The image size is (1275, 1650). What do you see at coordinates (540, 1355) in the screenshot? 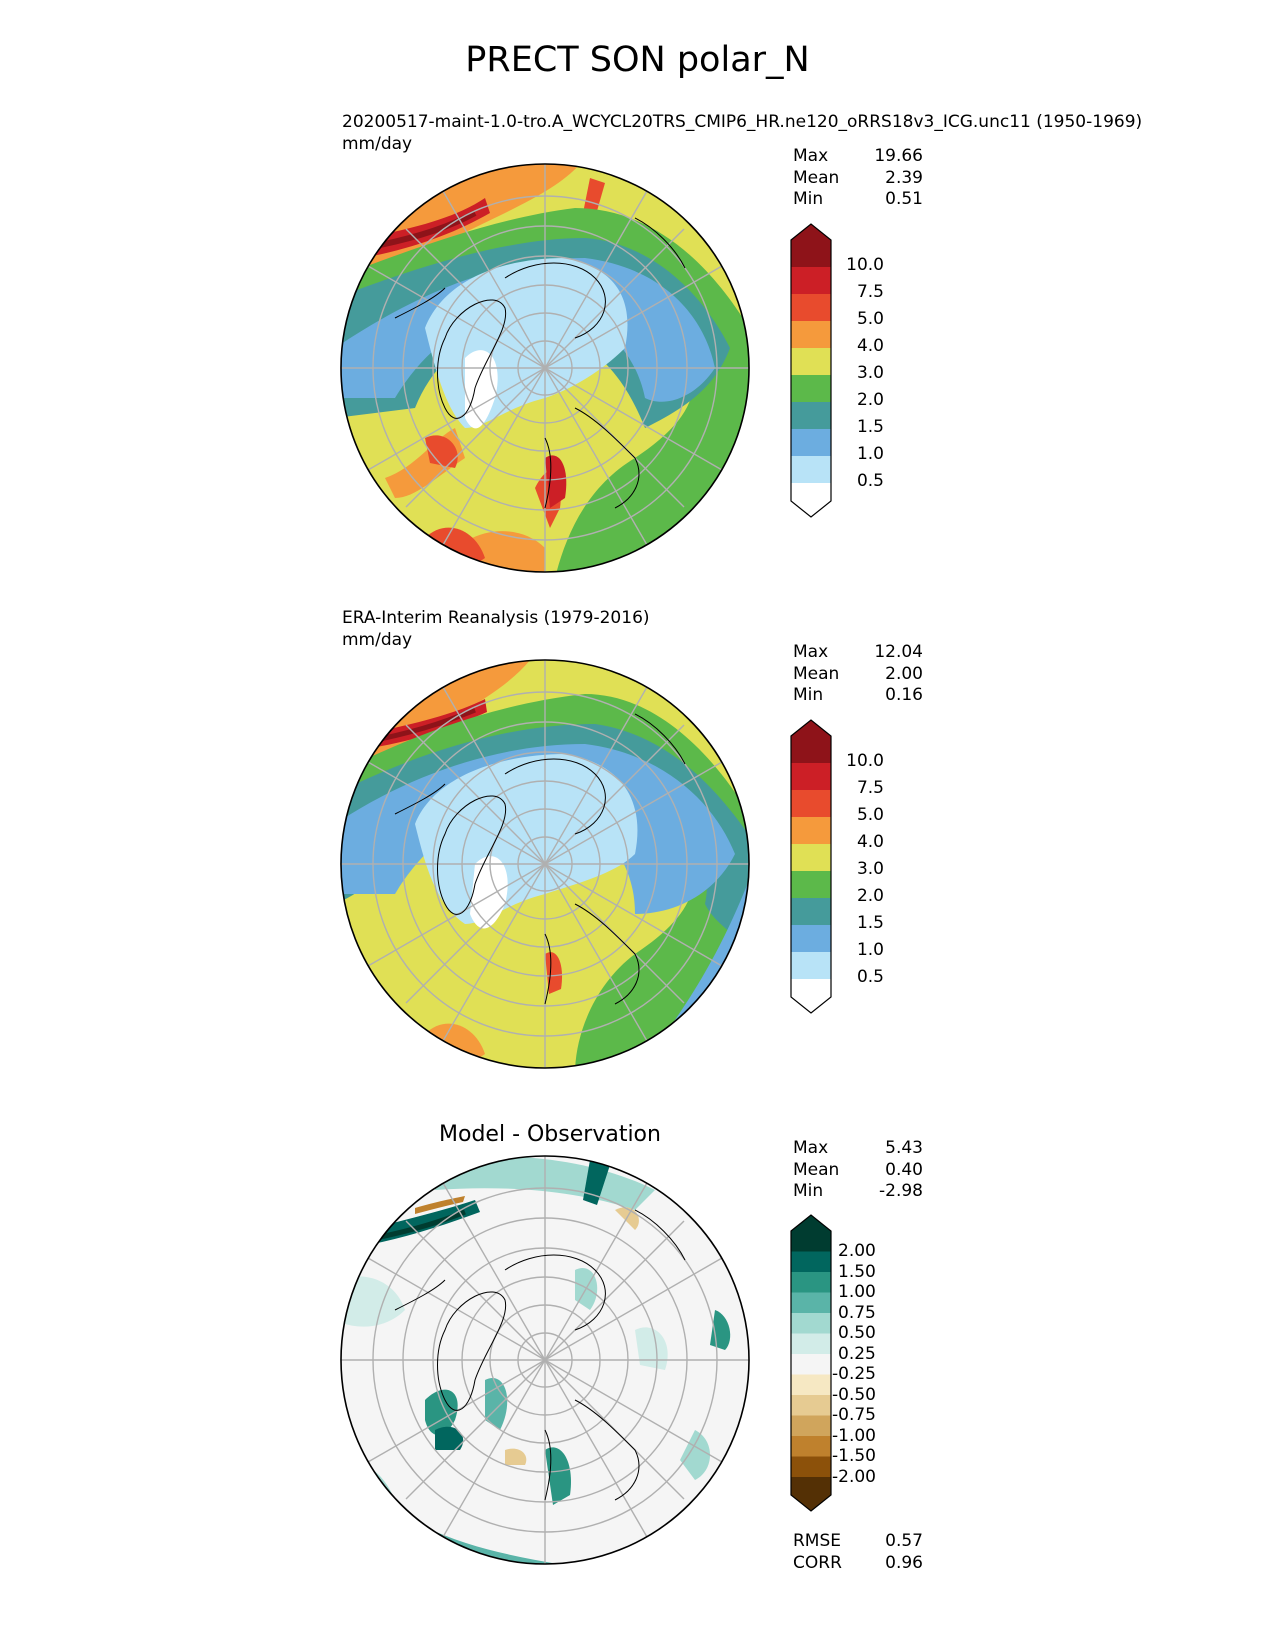
I see `panel-3-coastlines` at bounding box center [540, 1355].